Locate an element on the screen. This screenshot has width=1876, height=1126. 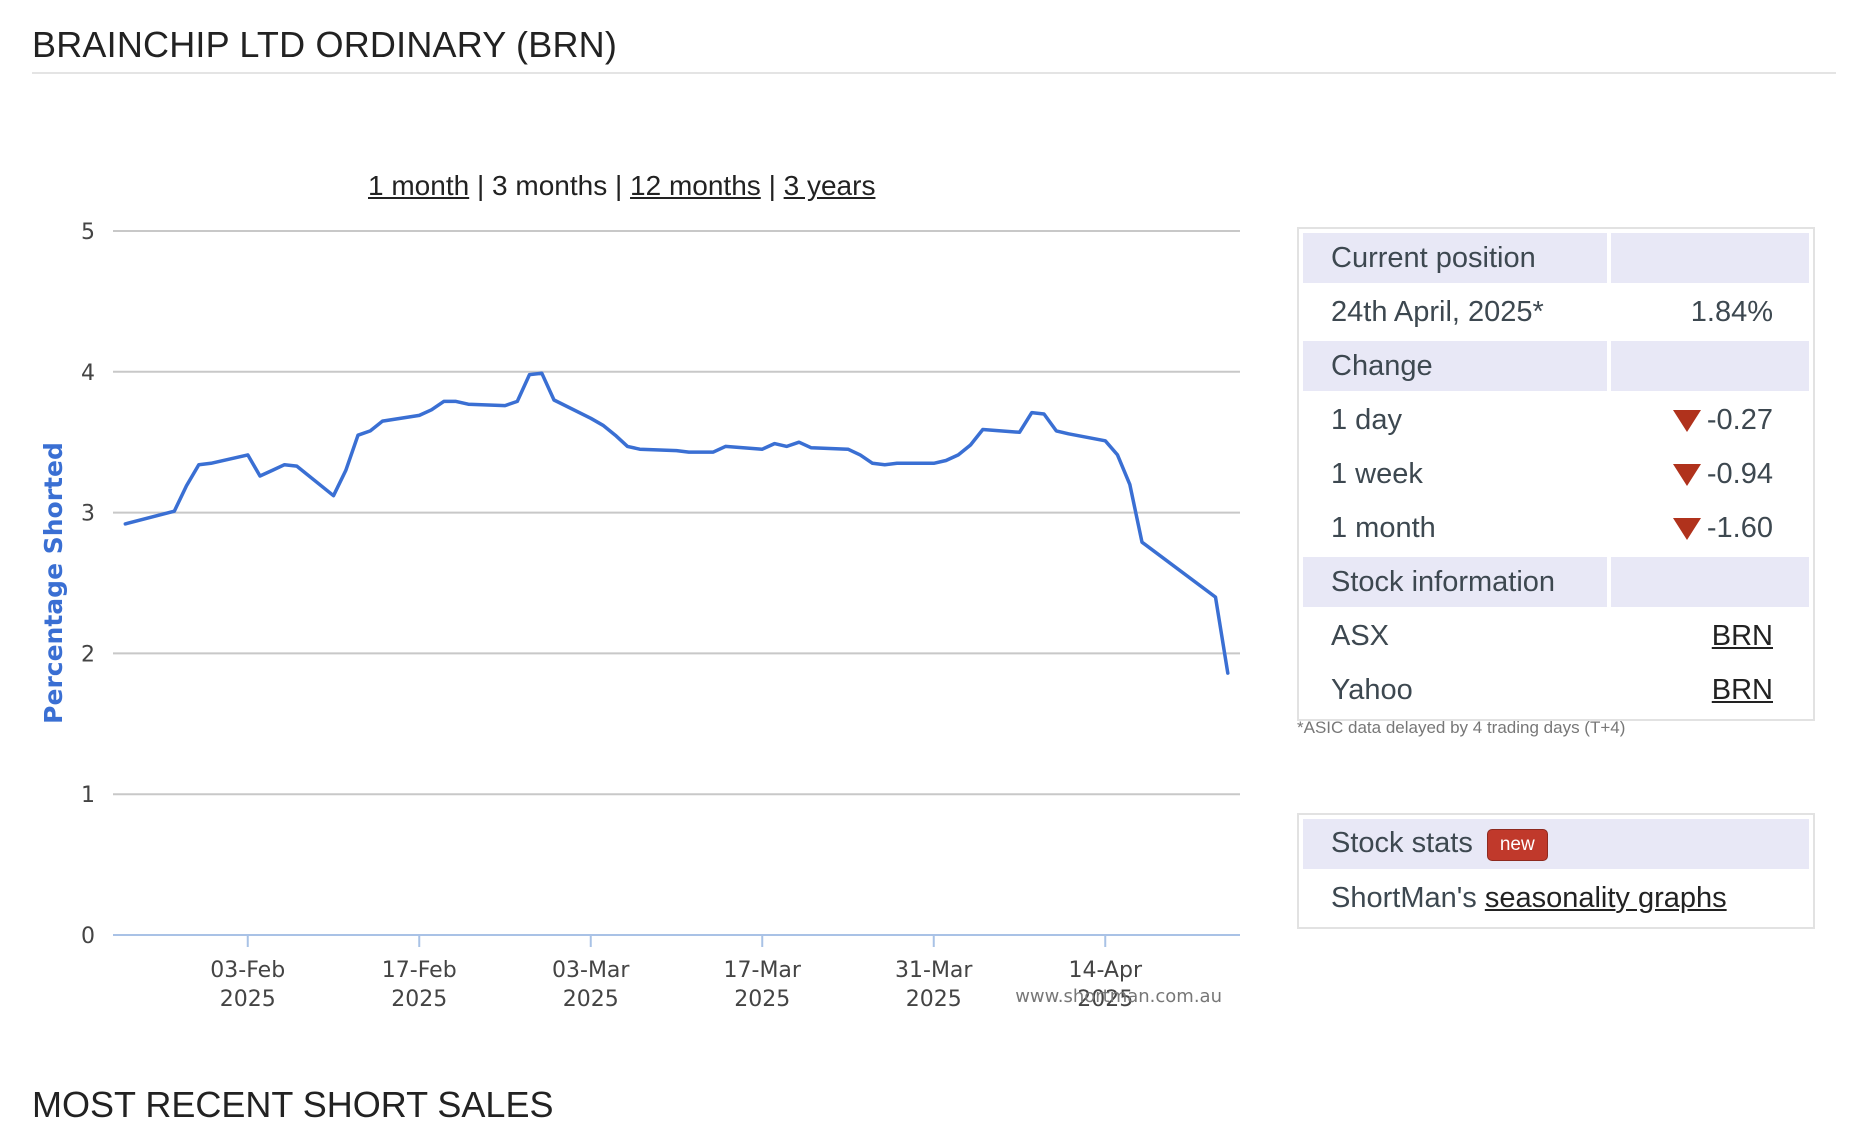
page-title: BRAINCHIP LTD ORDINARY (BRN) is located at coordinates (325, 44).